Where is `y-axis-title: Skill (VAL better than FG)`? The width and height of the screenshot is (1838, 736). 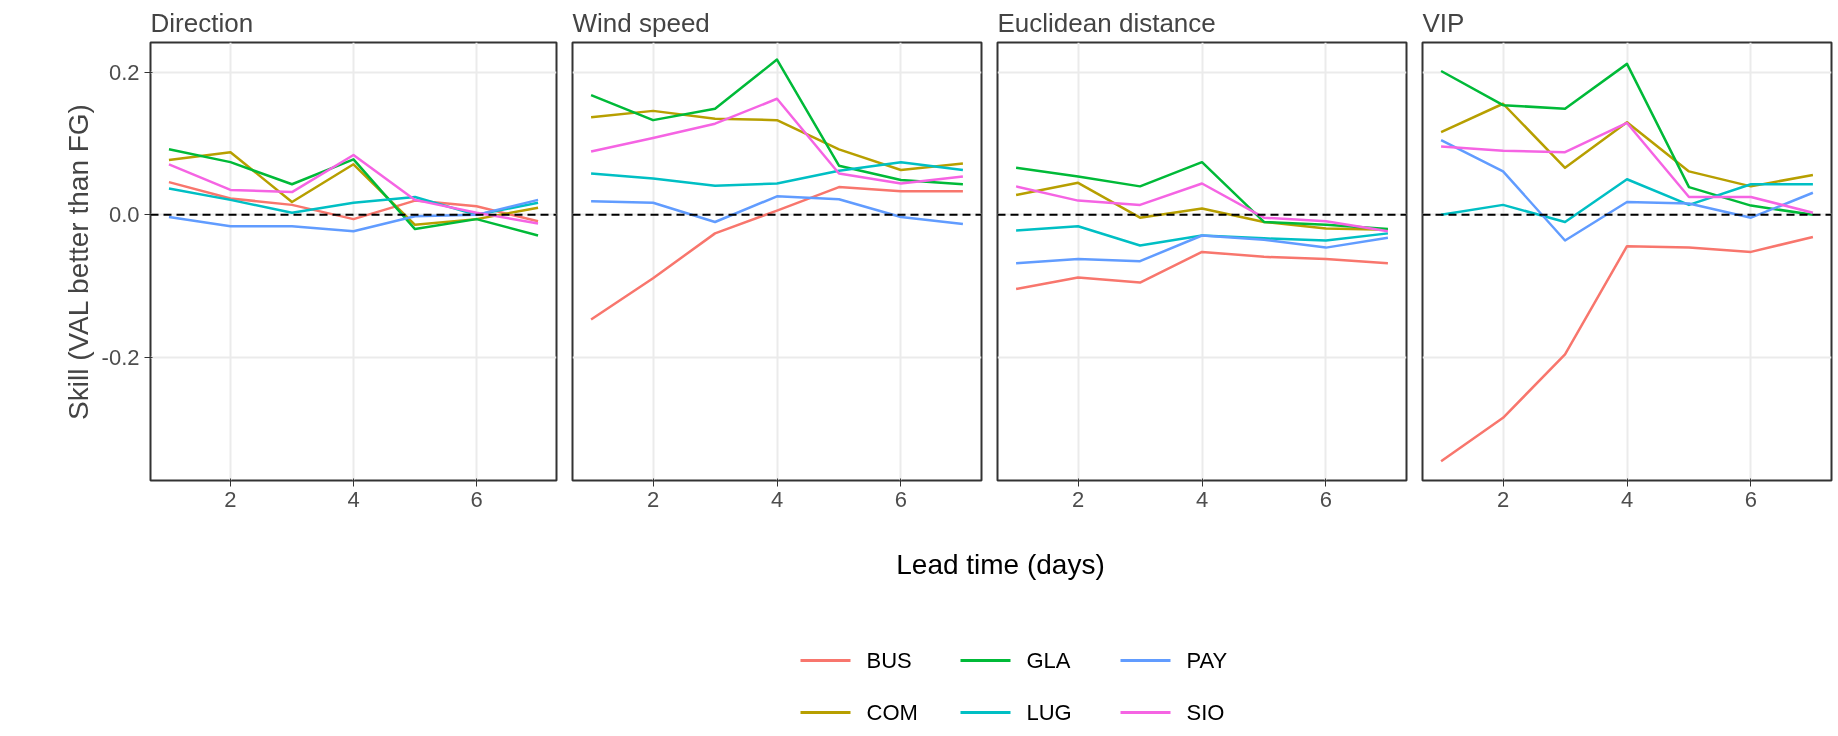 y-axis-title: Skill (VAL better than FG) is located at coordinates (78, 262).